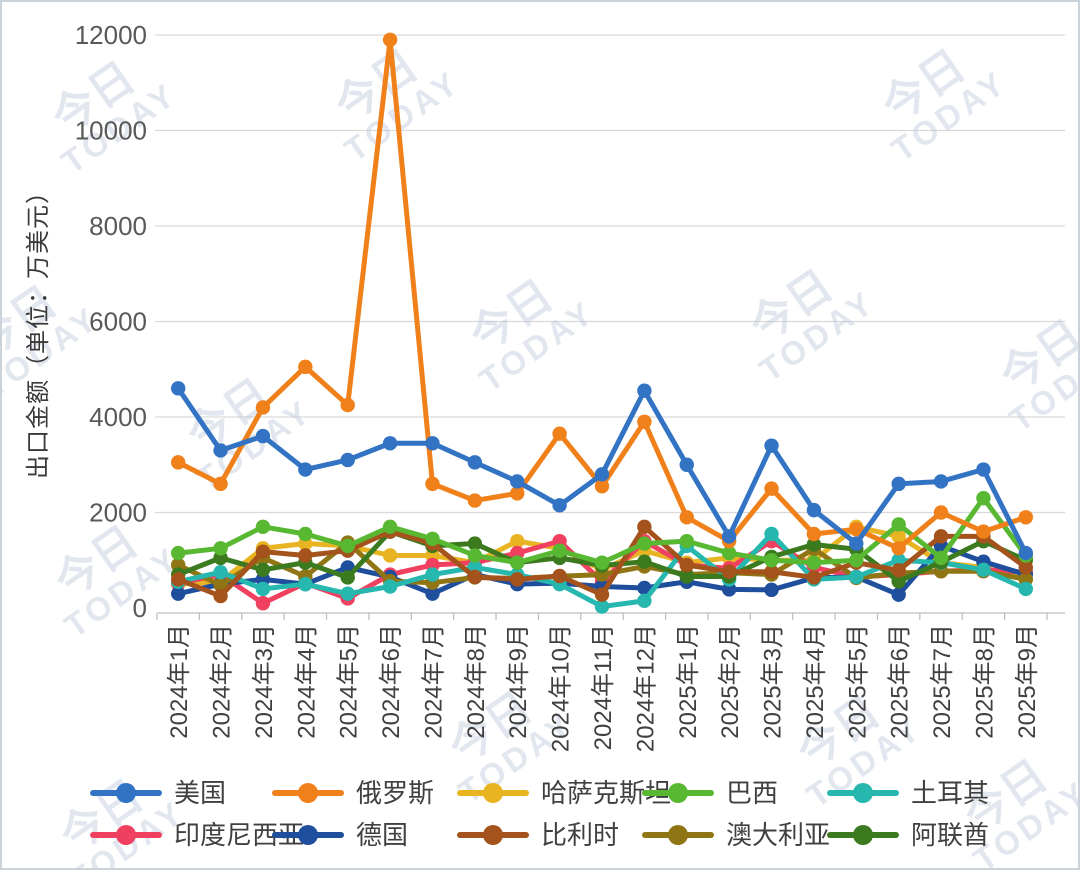  I want to click on legend-label: 澳大利亚, so click(778, 835).